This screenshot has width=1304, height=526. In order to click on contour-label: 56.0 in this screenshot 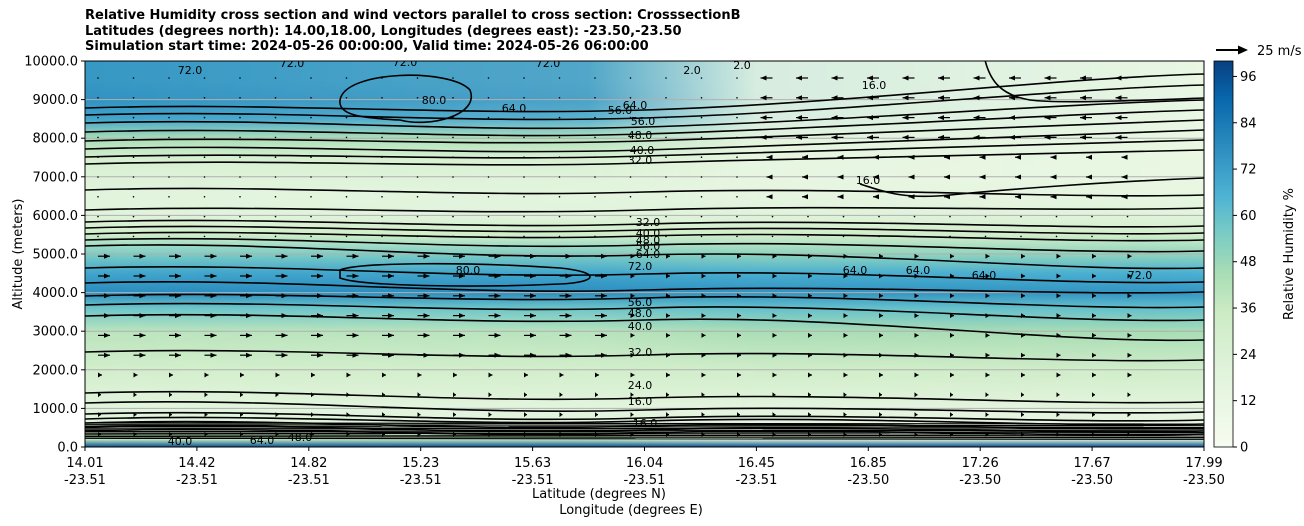, I will do `click(640, 302)`.